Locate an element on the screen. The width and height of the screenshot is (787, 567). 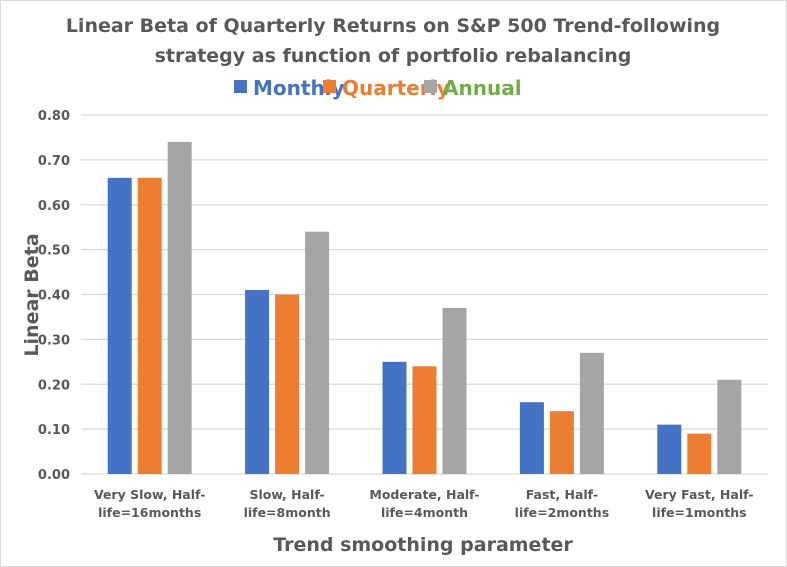
y-tick-label: 0.10 is located at coordinates (54, 430).